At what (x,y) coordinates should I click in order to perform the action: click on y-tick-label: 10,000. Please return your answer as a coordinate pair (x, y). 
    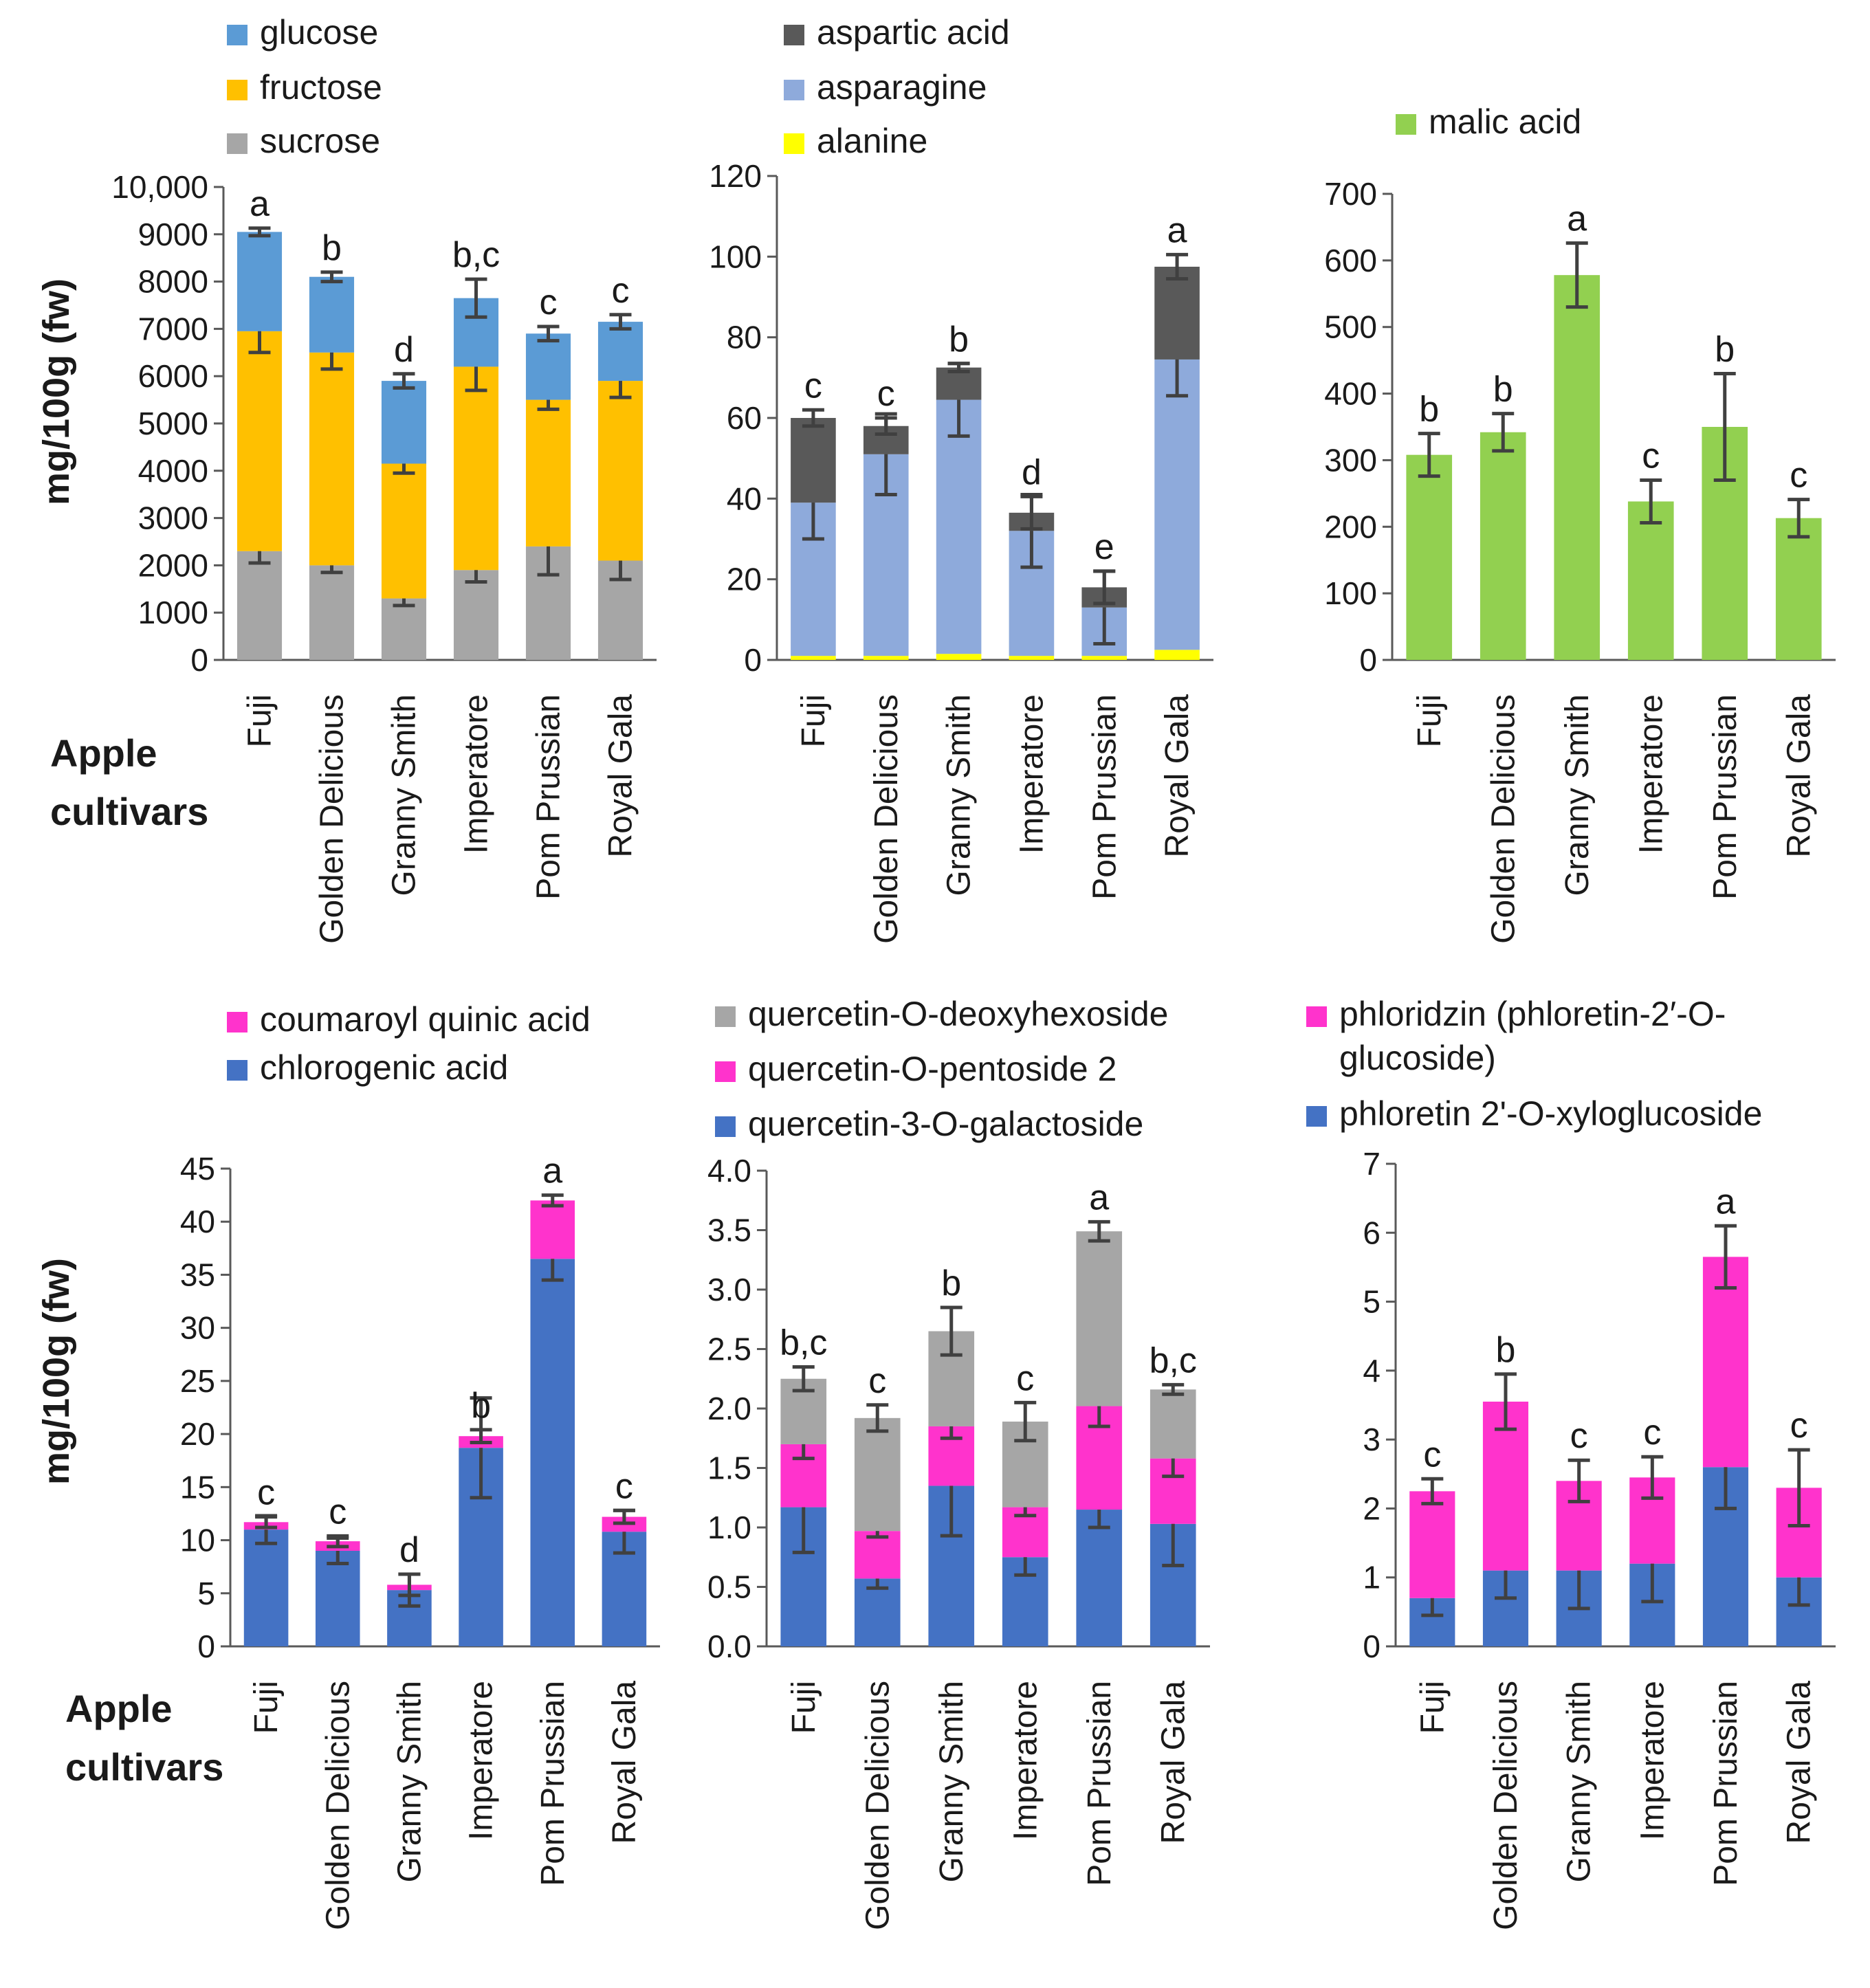
    Looking at the image, I should click on (159, 187).